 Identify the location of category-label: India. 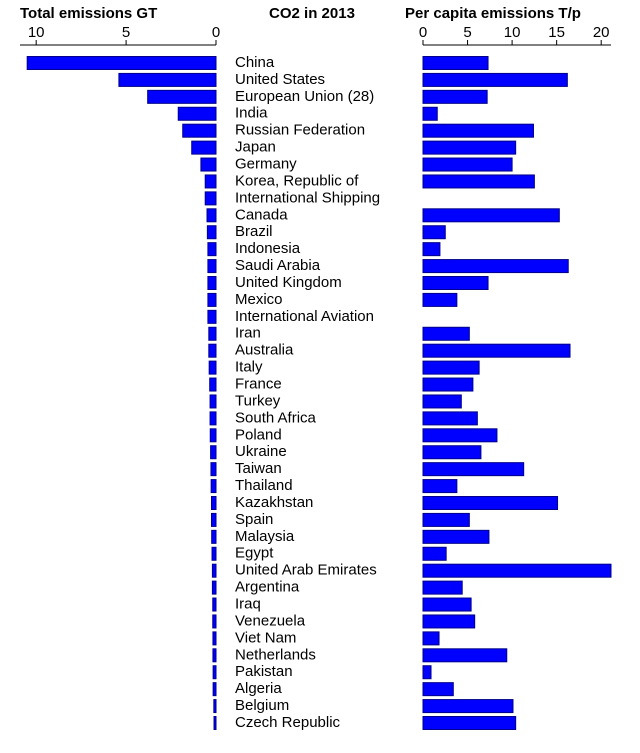
(251, 113).